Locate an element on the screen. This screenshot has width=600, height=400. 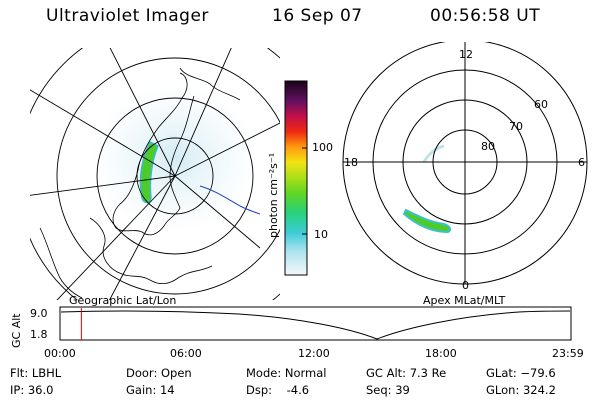
mlat-label-70: 70 is located at coordinates (516, 126).